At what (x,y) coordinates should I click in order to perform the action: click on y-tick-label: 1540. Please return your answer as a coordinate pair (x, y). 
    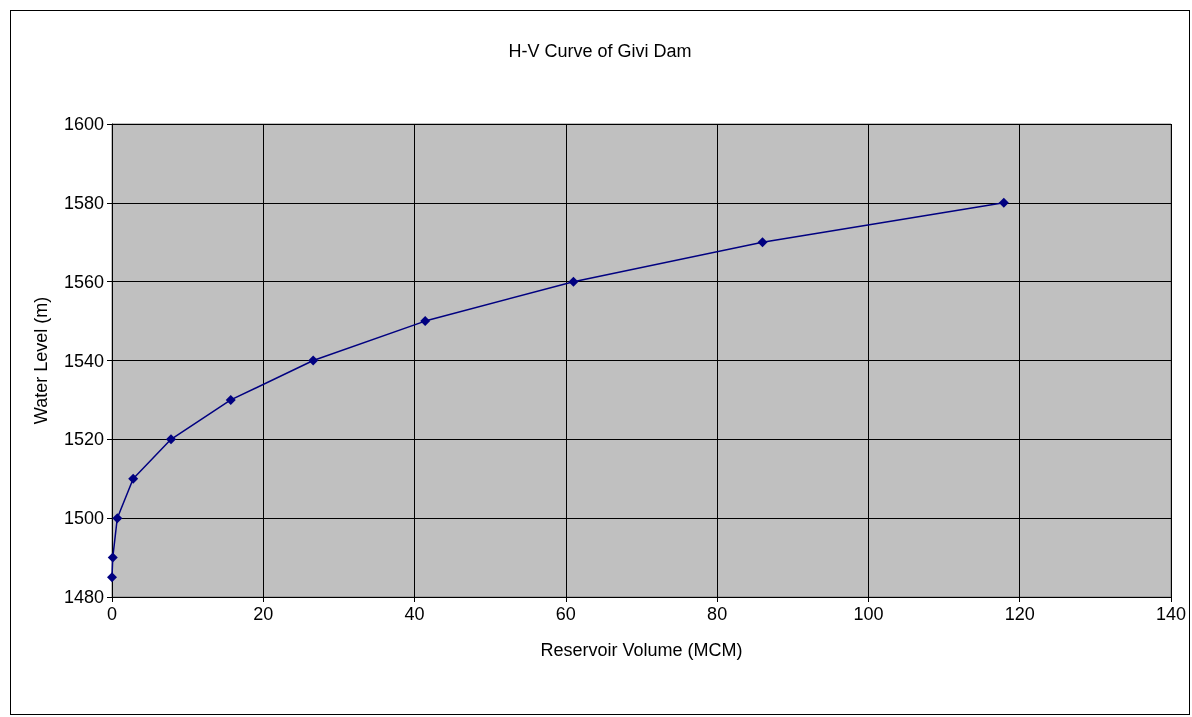
    Looking at the image, I should click on (83, 360).